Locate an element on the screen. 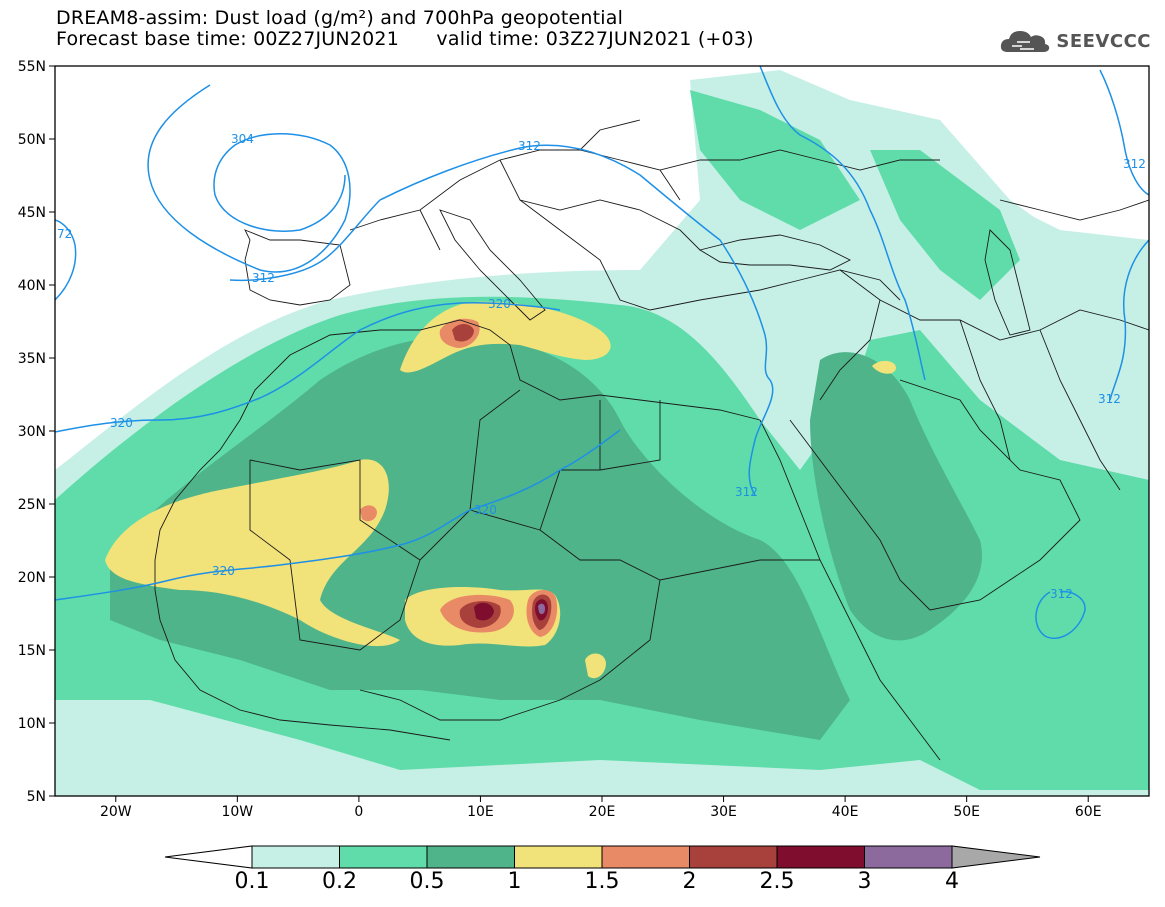 Image resolution: width=1165 pixels, height=907 pixels. lat-tick-label: 55N is located at coordinates (32, 67).